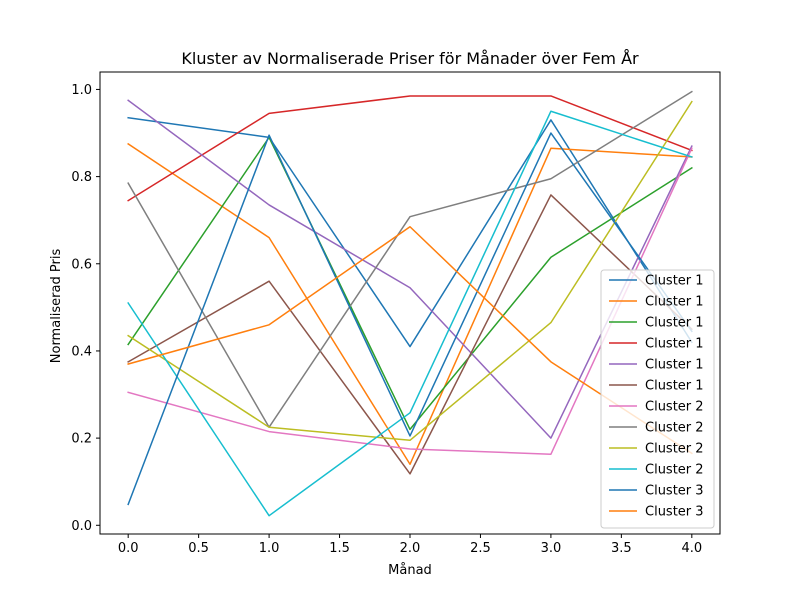 This screenshot has height=600, width=800. What do you see at coordinates (81, 90) in the screenshot?
I see `y-tick-label: 1.0` at bounding box center [81, 90].